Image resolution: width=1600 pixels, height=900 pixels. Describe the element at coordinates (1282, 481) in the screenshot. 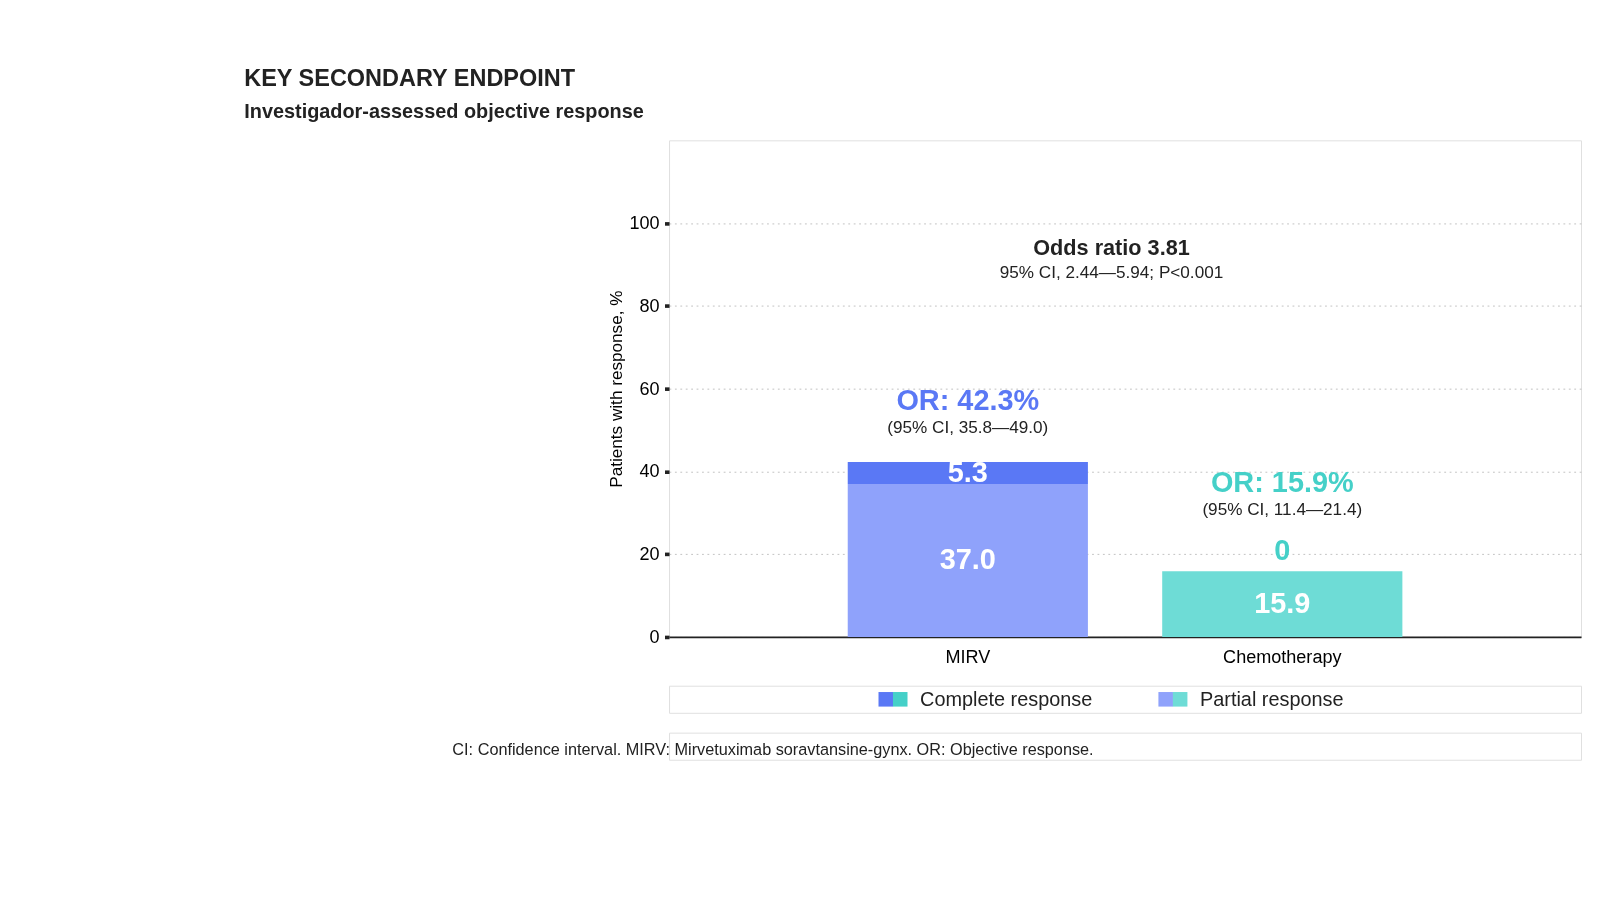

I see `annotation: OR: 15.9%` at that location.